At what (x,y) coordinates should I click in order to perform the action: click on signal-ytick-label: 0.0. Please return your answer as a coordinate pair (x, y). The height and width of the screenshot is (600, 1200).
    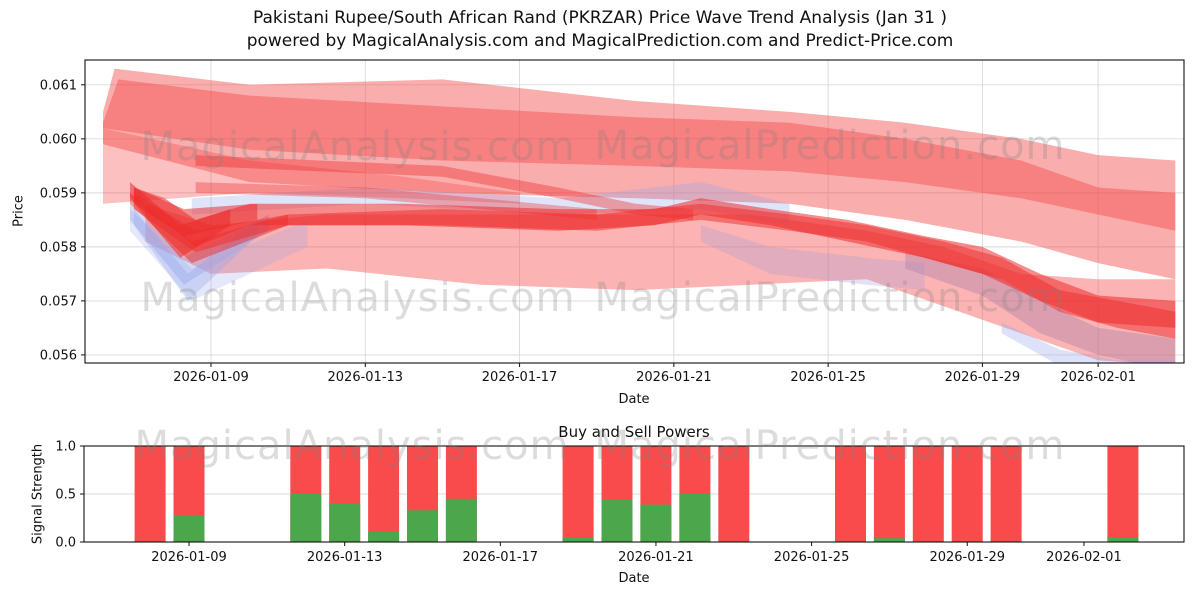
    Looking at the image, I should click on (65, 543).